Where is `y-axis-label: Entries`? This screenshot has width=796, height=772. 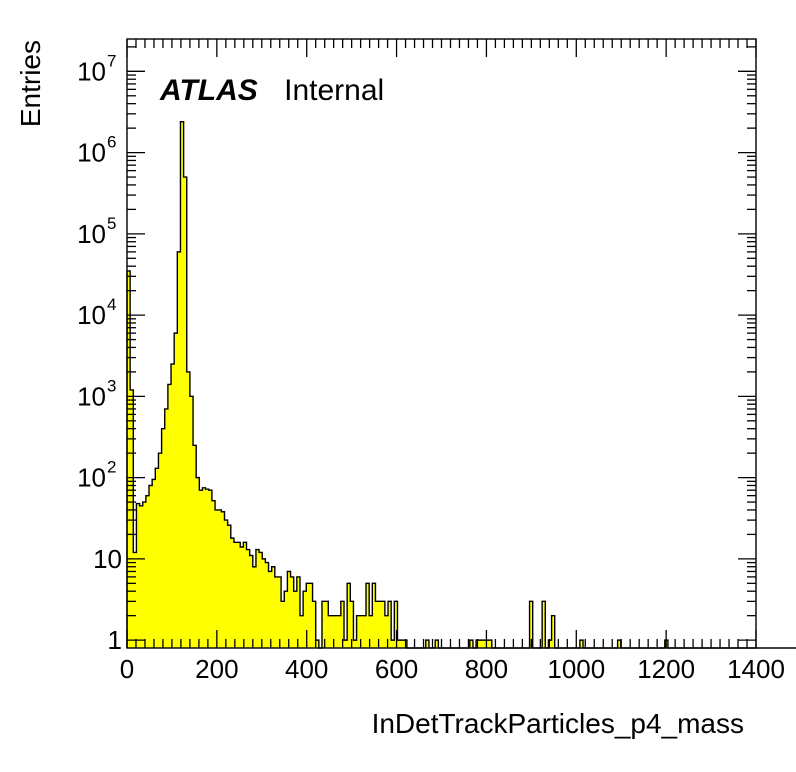 y-axis-label: Entries is located at coordinates (30, 83).